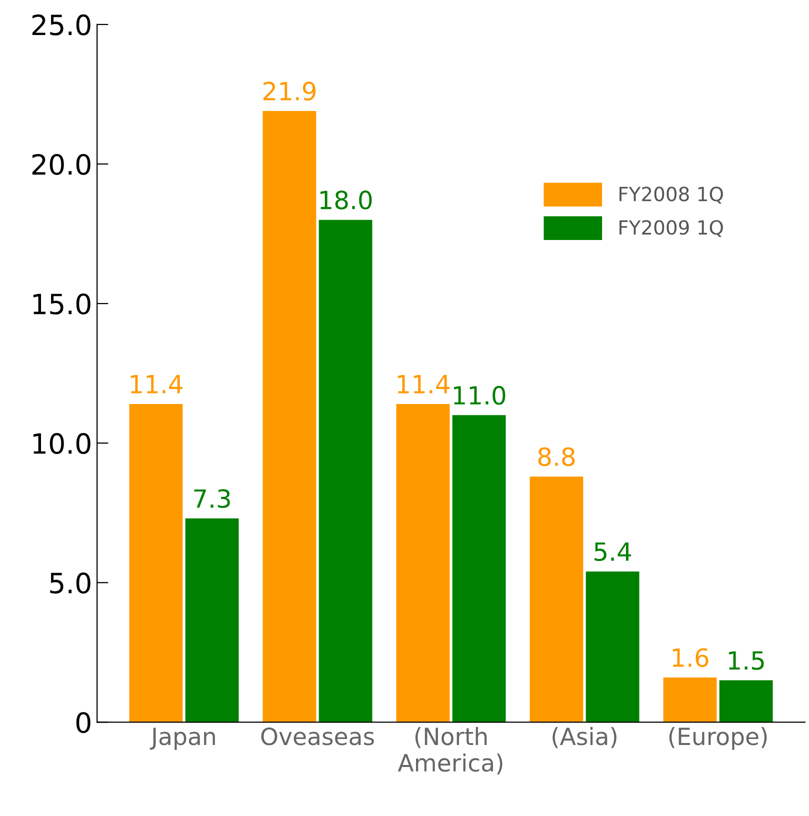 This screenshot has width=809, height=816. What do you see at coordinates (182, 739) in the screenshot?
I see `x-tick-label: Japan` at bounding box center [182, 739].